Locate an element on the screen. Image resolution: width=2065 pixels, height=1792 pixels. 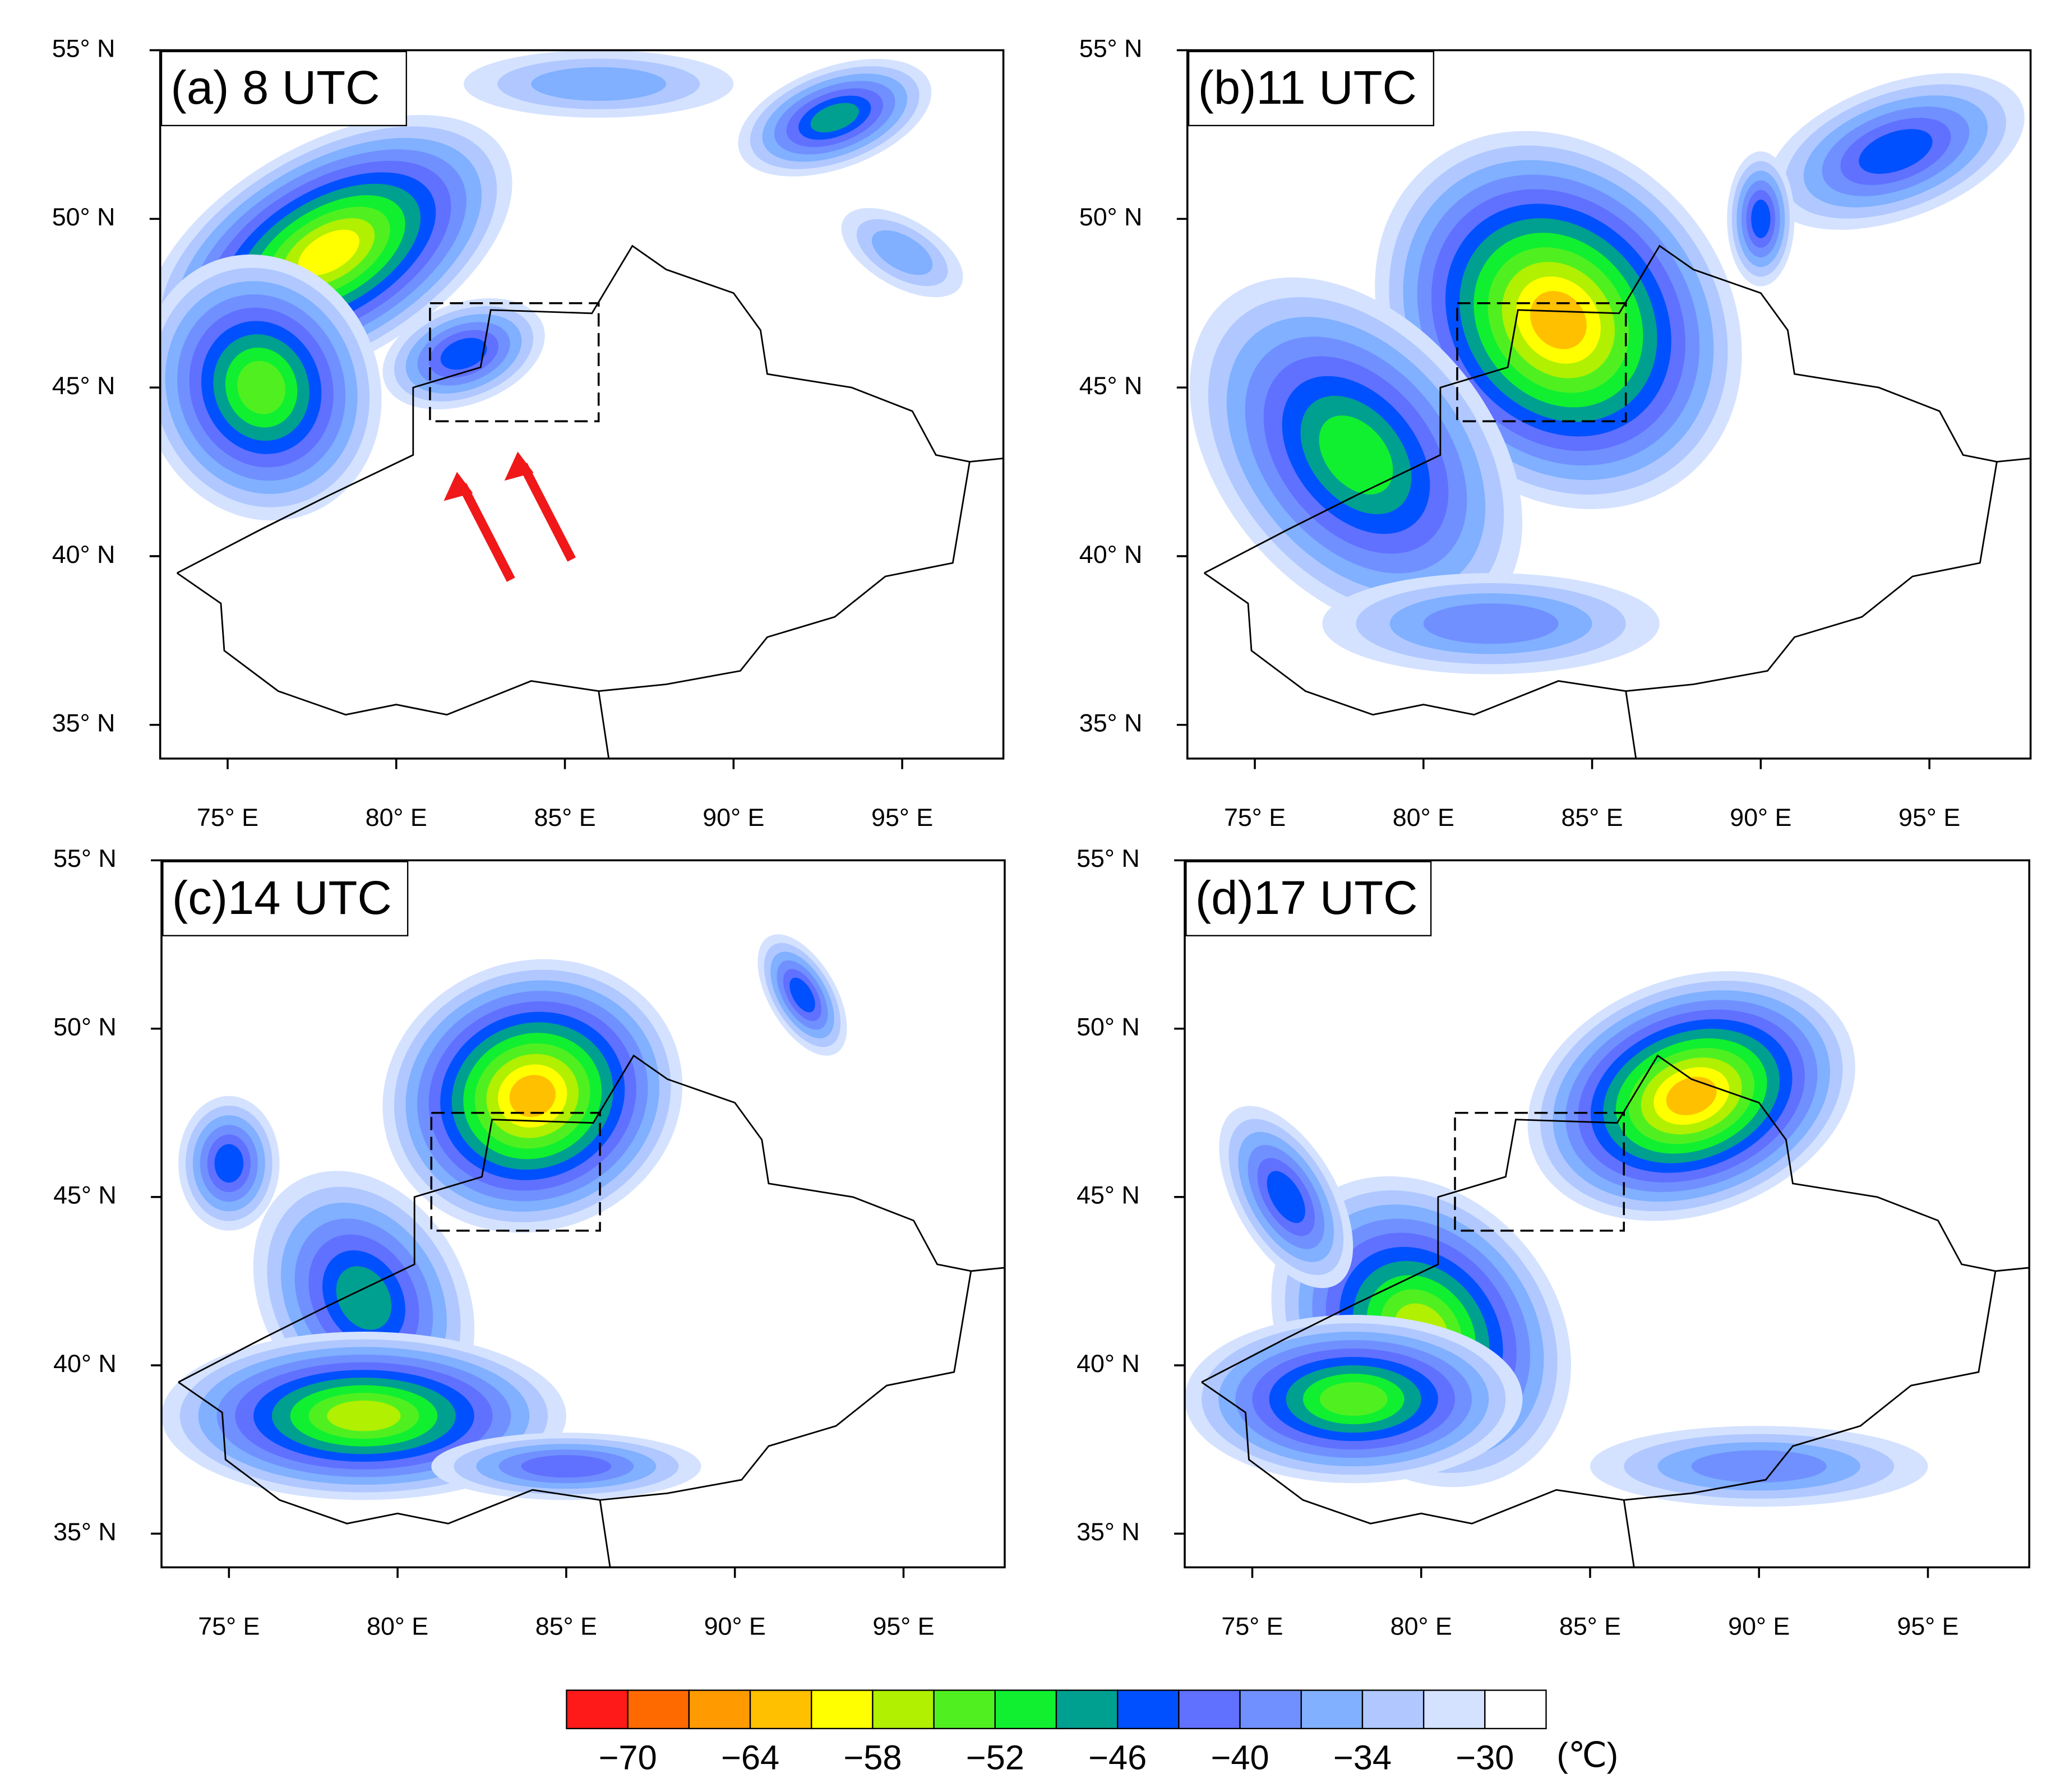
colorbar-label: −52 is located at coordinates (995, 1757).